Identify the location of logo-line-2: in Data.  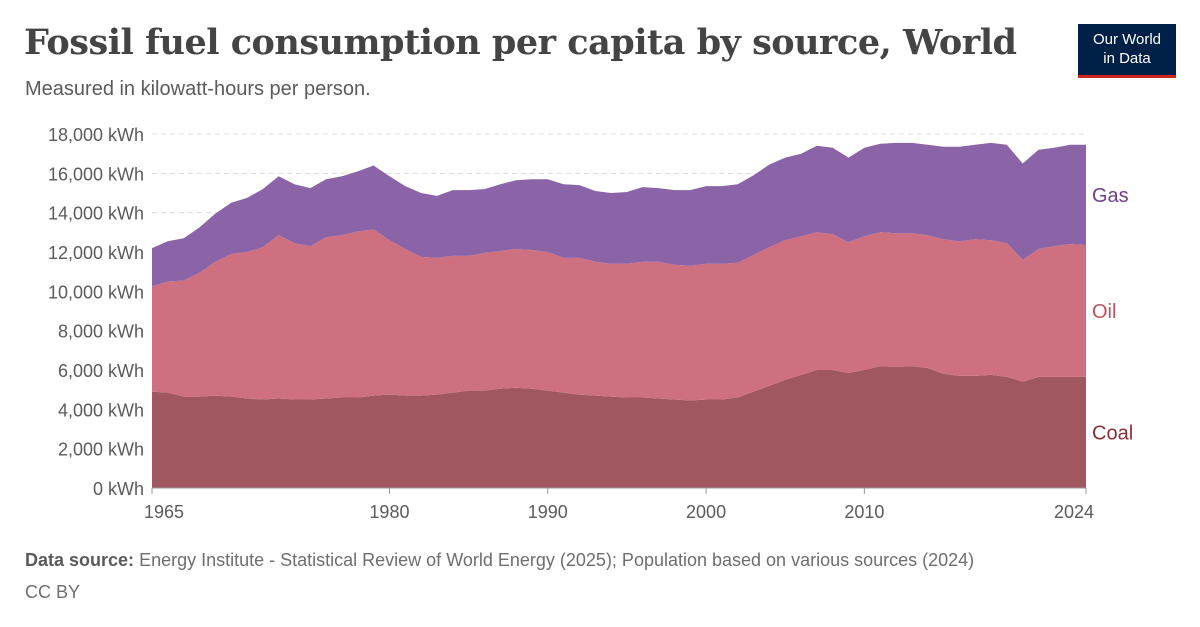
(1127, 58).